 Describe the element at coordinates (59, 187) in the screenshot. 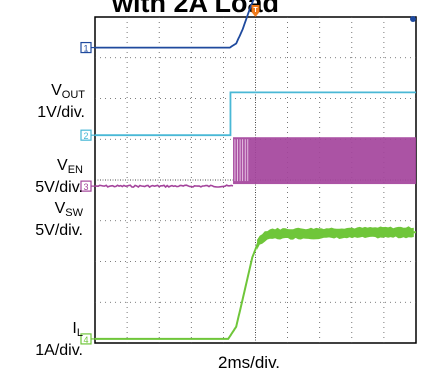

I see `scale-ven: 5V/div.` at that location.